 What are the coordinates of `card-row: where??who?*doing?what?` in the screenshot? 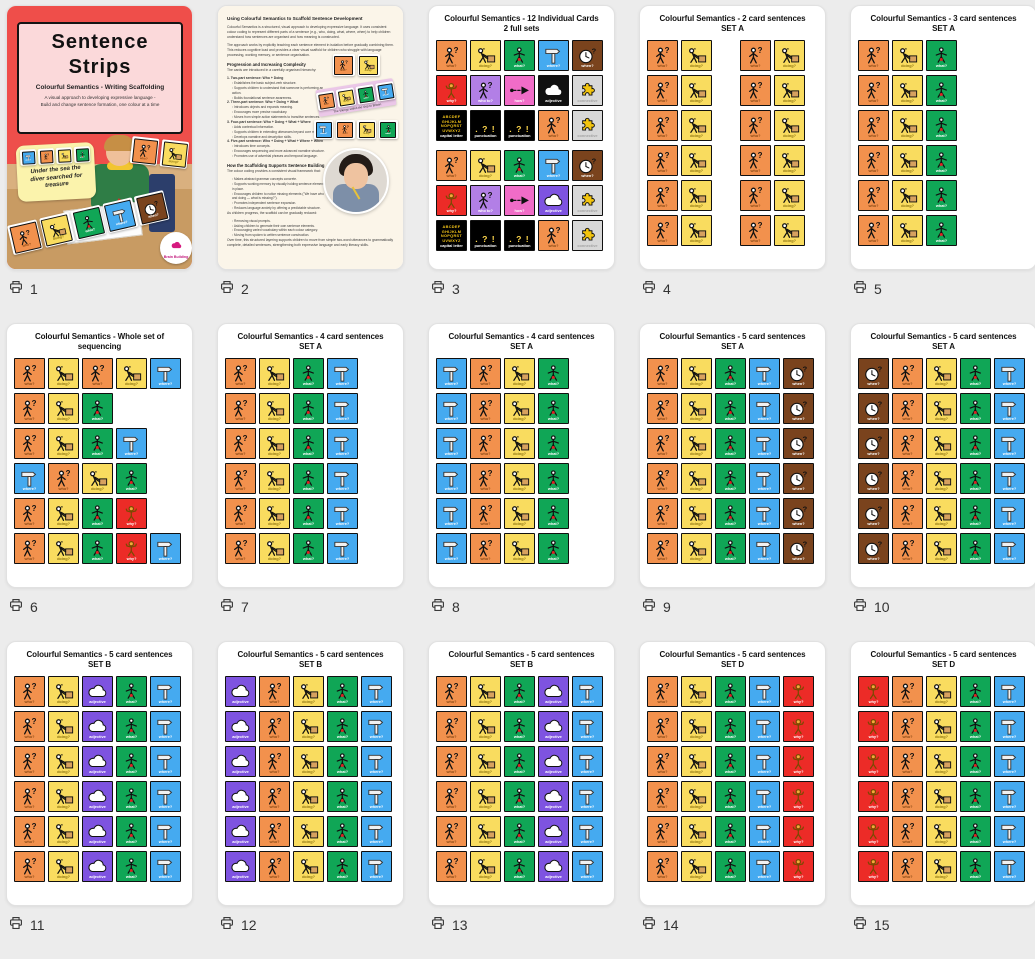 It's located at (521, 548).